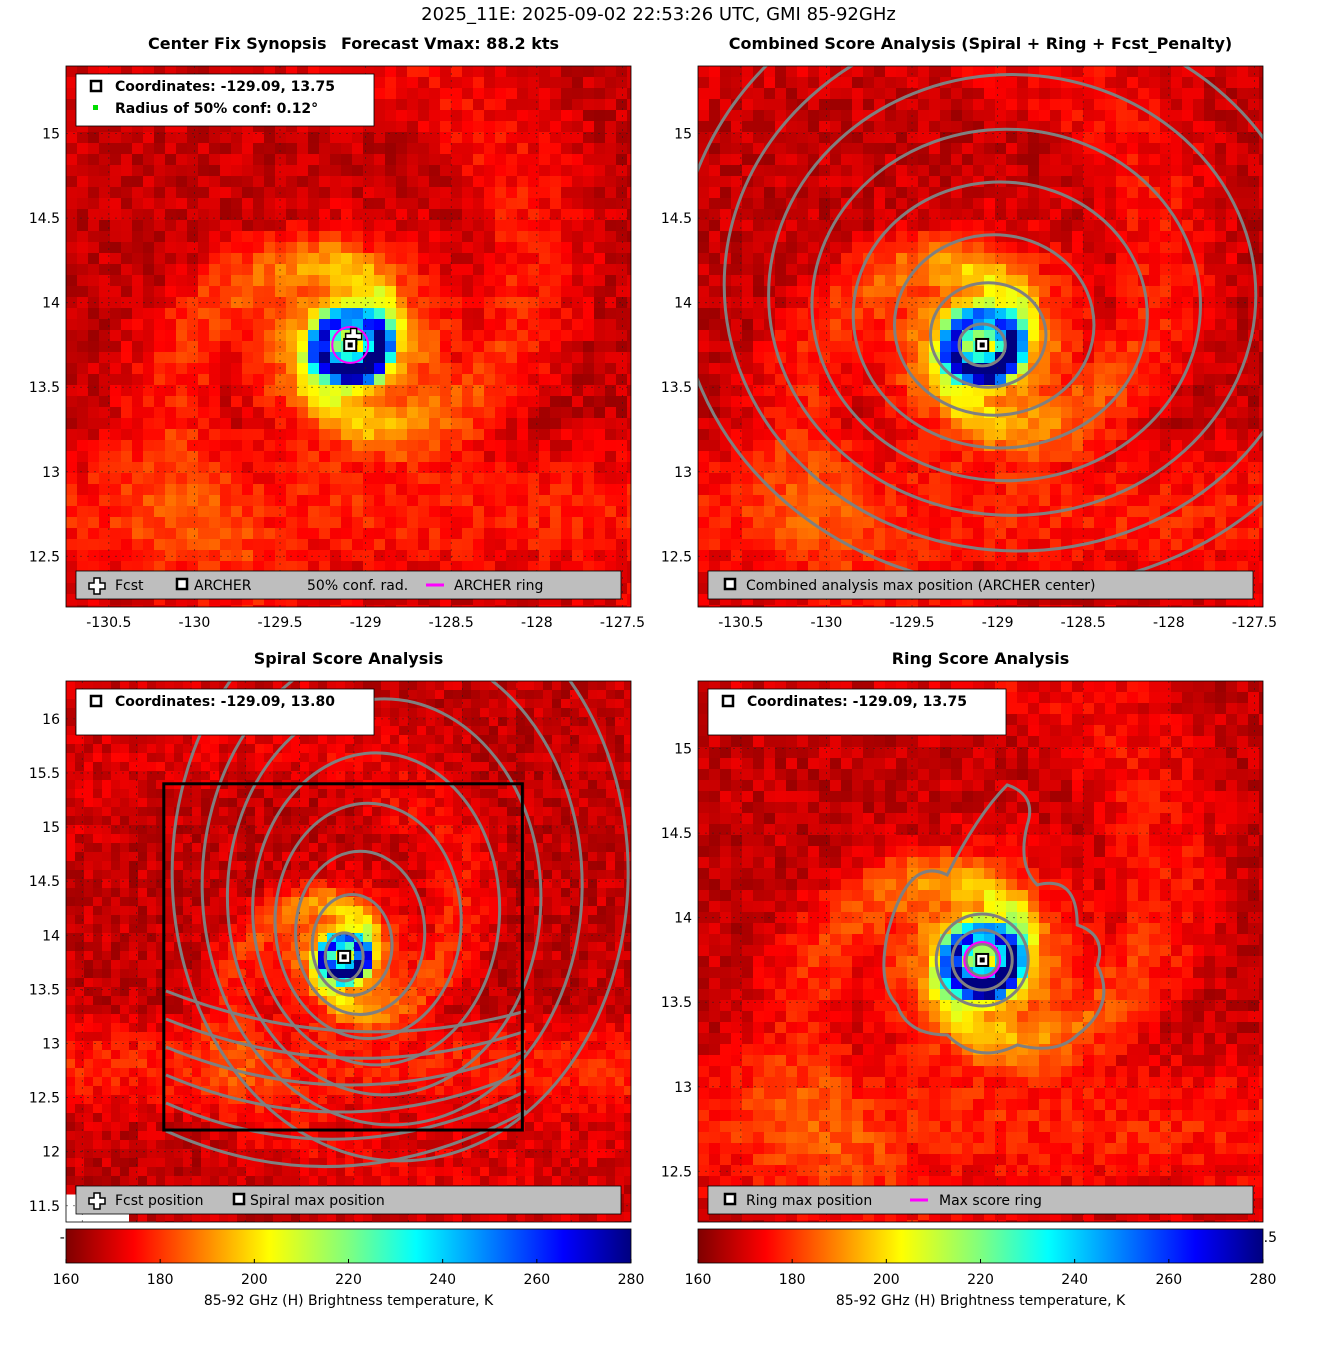 This screenshot has height=1350, width=1317. What do you see at coordinates (44, 1207) in the screenshot?
I see `y-tick-label: 11.5` at bounding box center [44, 1207].